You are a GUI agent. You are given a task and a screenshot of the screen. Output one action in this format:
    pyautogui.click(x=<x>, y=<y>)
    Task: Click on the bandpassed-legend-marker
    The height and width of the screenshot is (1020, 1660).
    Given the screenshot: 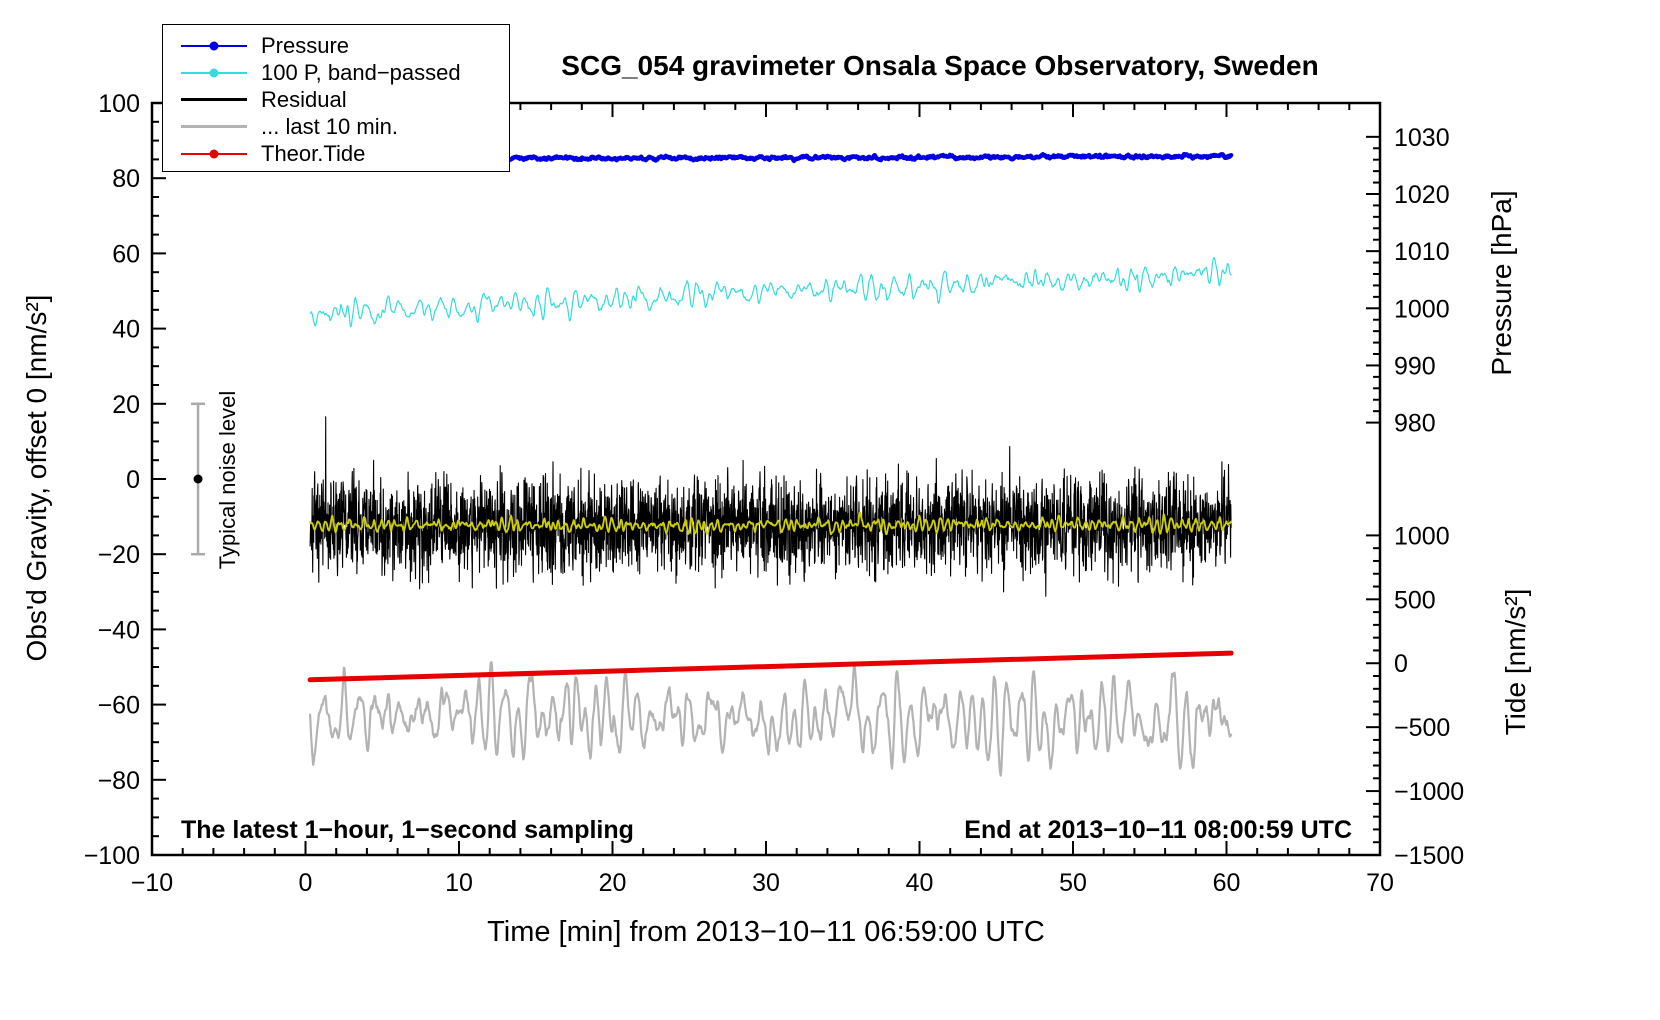 What is the action you would take?
    pyautogui.click(x=214, y=73)
    